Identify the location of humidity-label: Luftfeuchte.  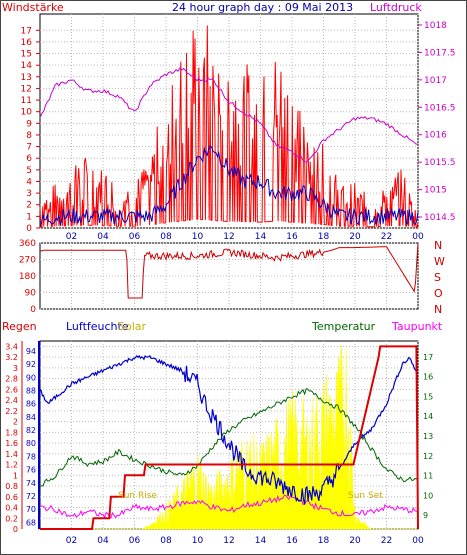
(97, 326).